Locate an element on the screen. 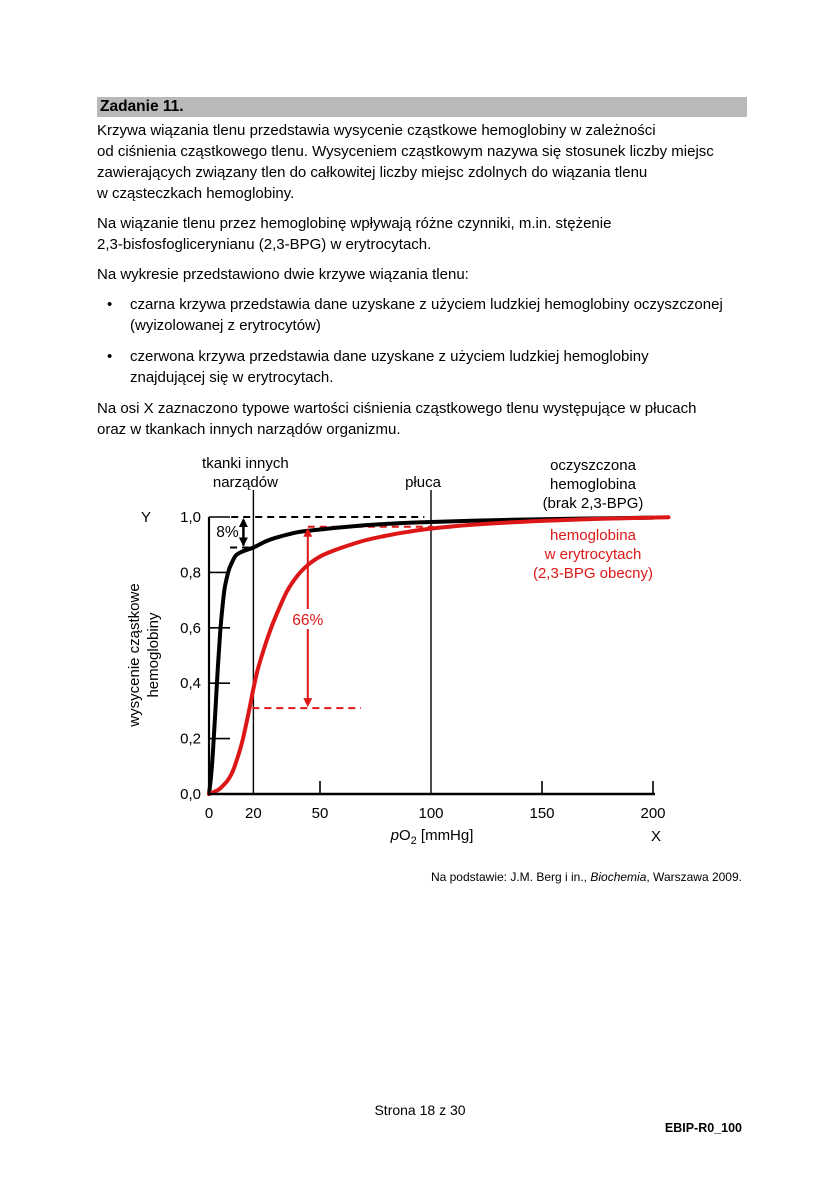 The image size is (840, 1187). svg-text: hemoglobiny is located at coordinates (153, 655).